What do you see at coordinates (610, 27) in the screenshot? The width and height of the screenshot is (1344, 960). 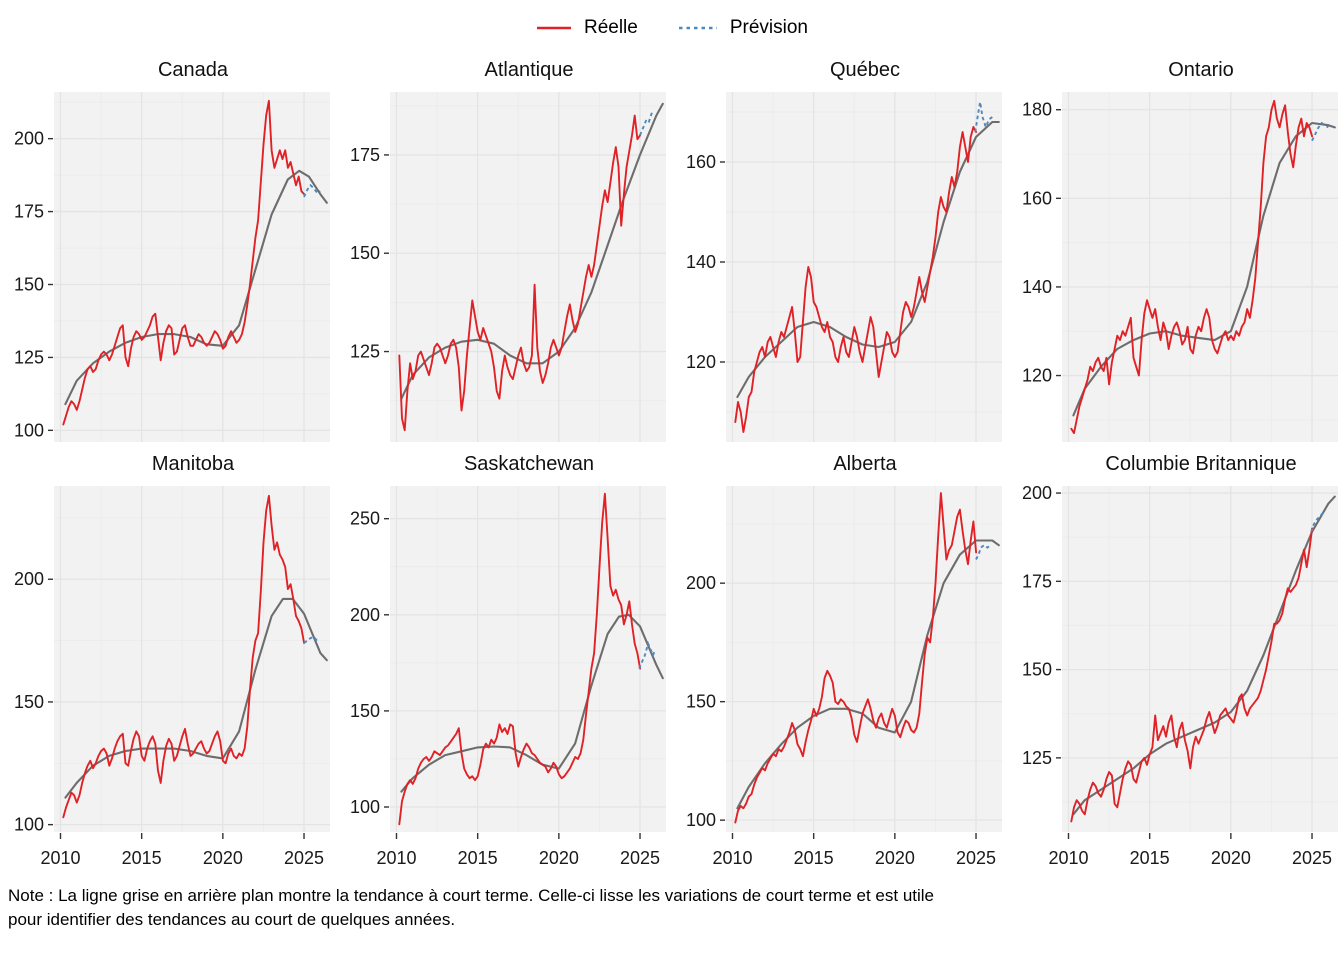 I see `legend-label-reelle: Réelle` at bounding box center [610, 27].